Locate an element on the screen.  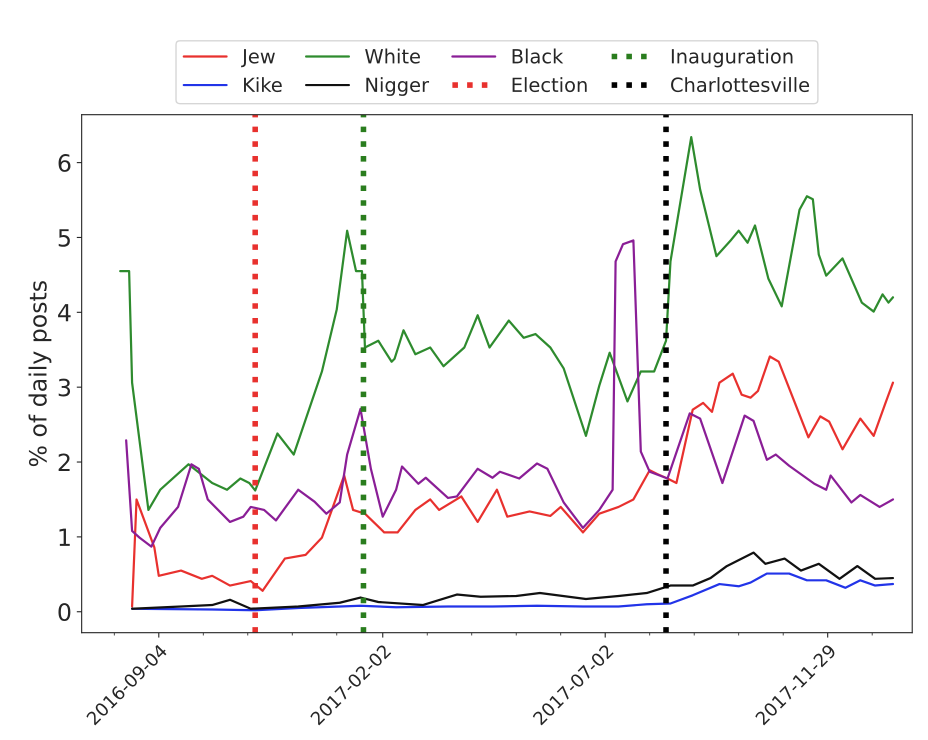
legend-label: Kike is located at coordinates (263, 84).